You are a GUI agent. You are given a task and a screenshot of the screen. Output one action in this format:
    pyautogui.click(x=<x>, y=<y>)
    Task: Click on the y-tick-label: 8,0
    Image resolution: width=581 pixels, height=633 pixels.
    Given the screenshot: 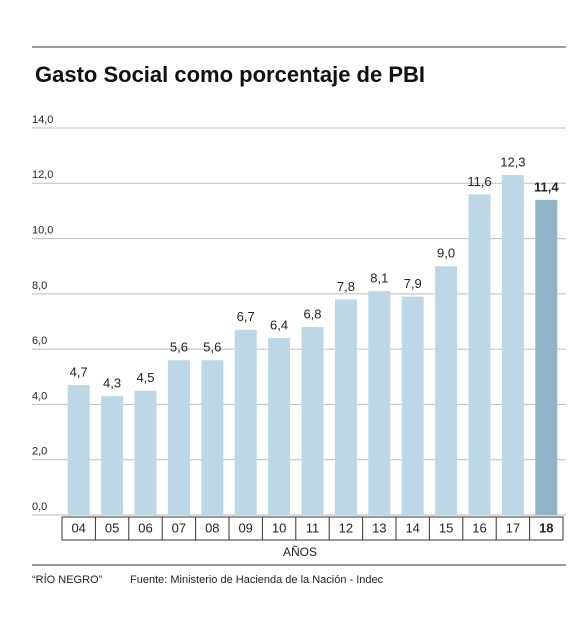 What is the action you would take?
    pyautogui.click(x=39, y=286)
    